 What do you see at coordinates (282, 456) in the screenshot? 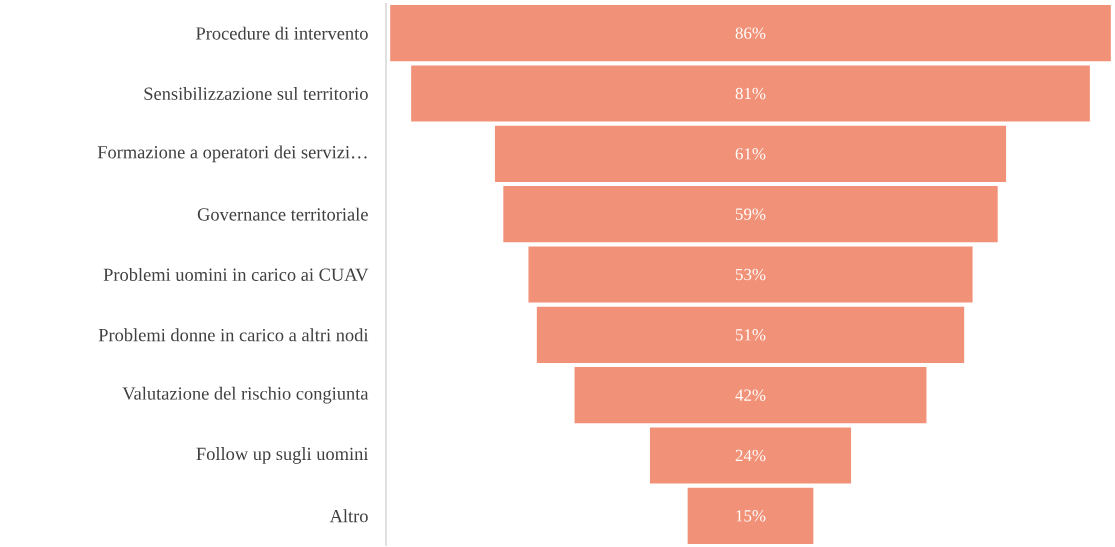
I see `category-label: Follow up sugli uomini` at bounding box center [282, 456].